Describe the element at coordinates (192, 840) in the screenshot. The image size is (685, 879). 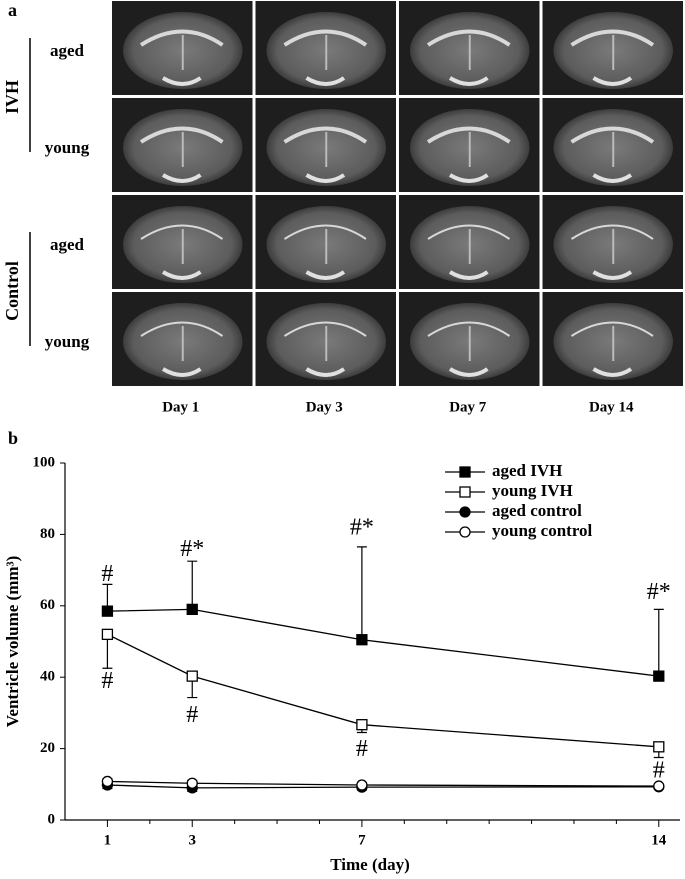
I see `x-tick-label: 3` at that location.